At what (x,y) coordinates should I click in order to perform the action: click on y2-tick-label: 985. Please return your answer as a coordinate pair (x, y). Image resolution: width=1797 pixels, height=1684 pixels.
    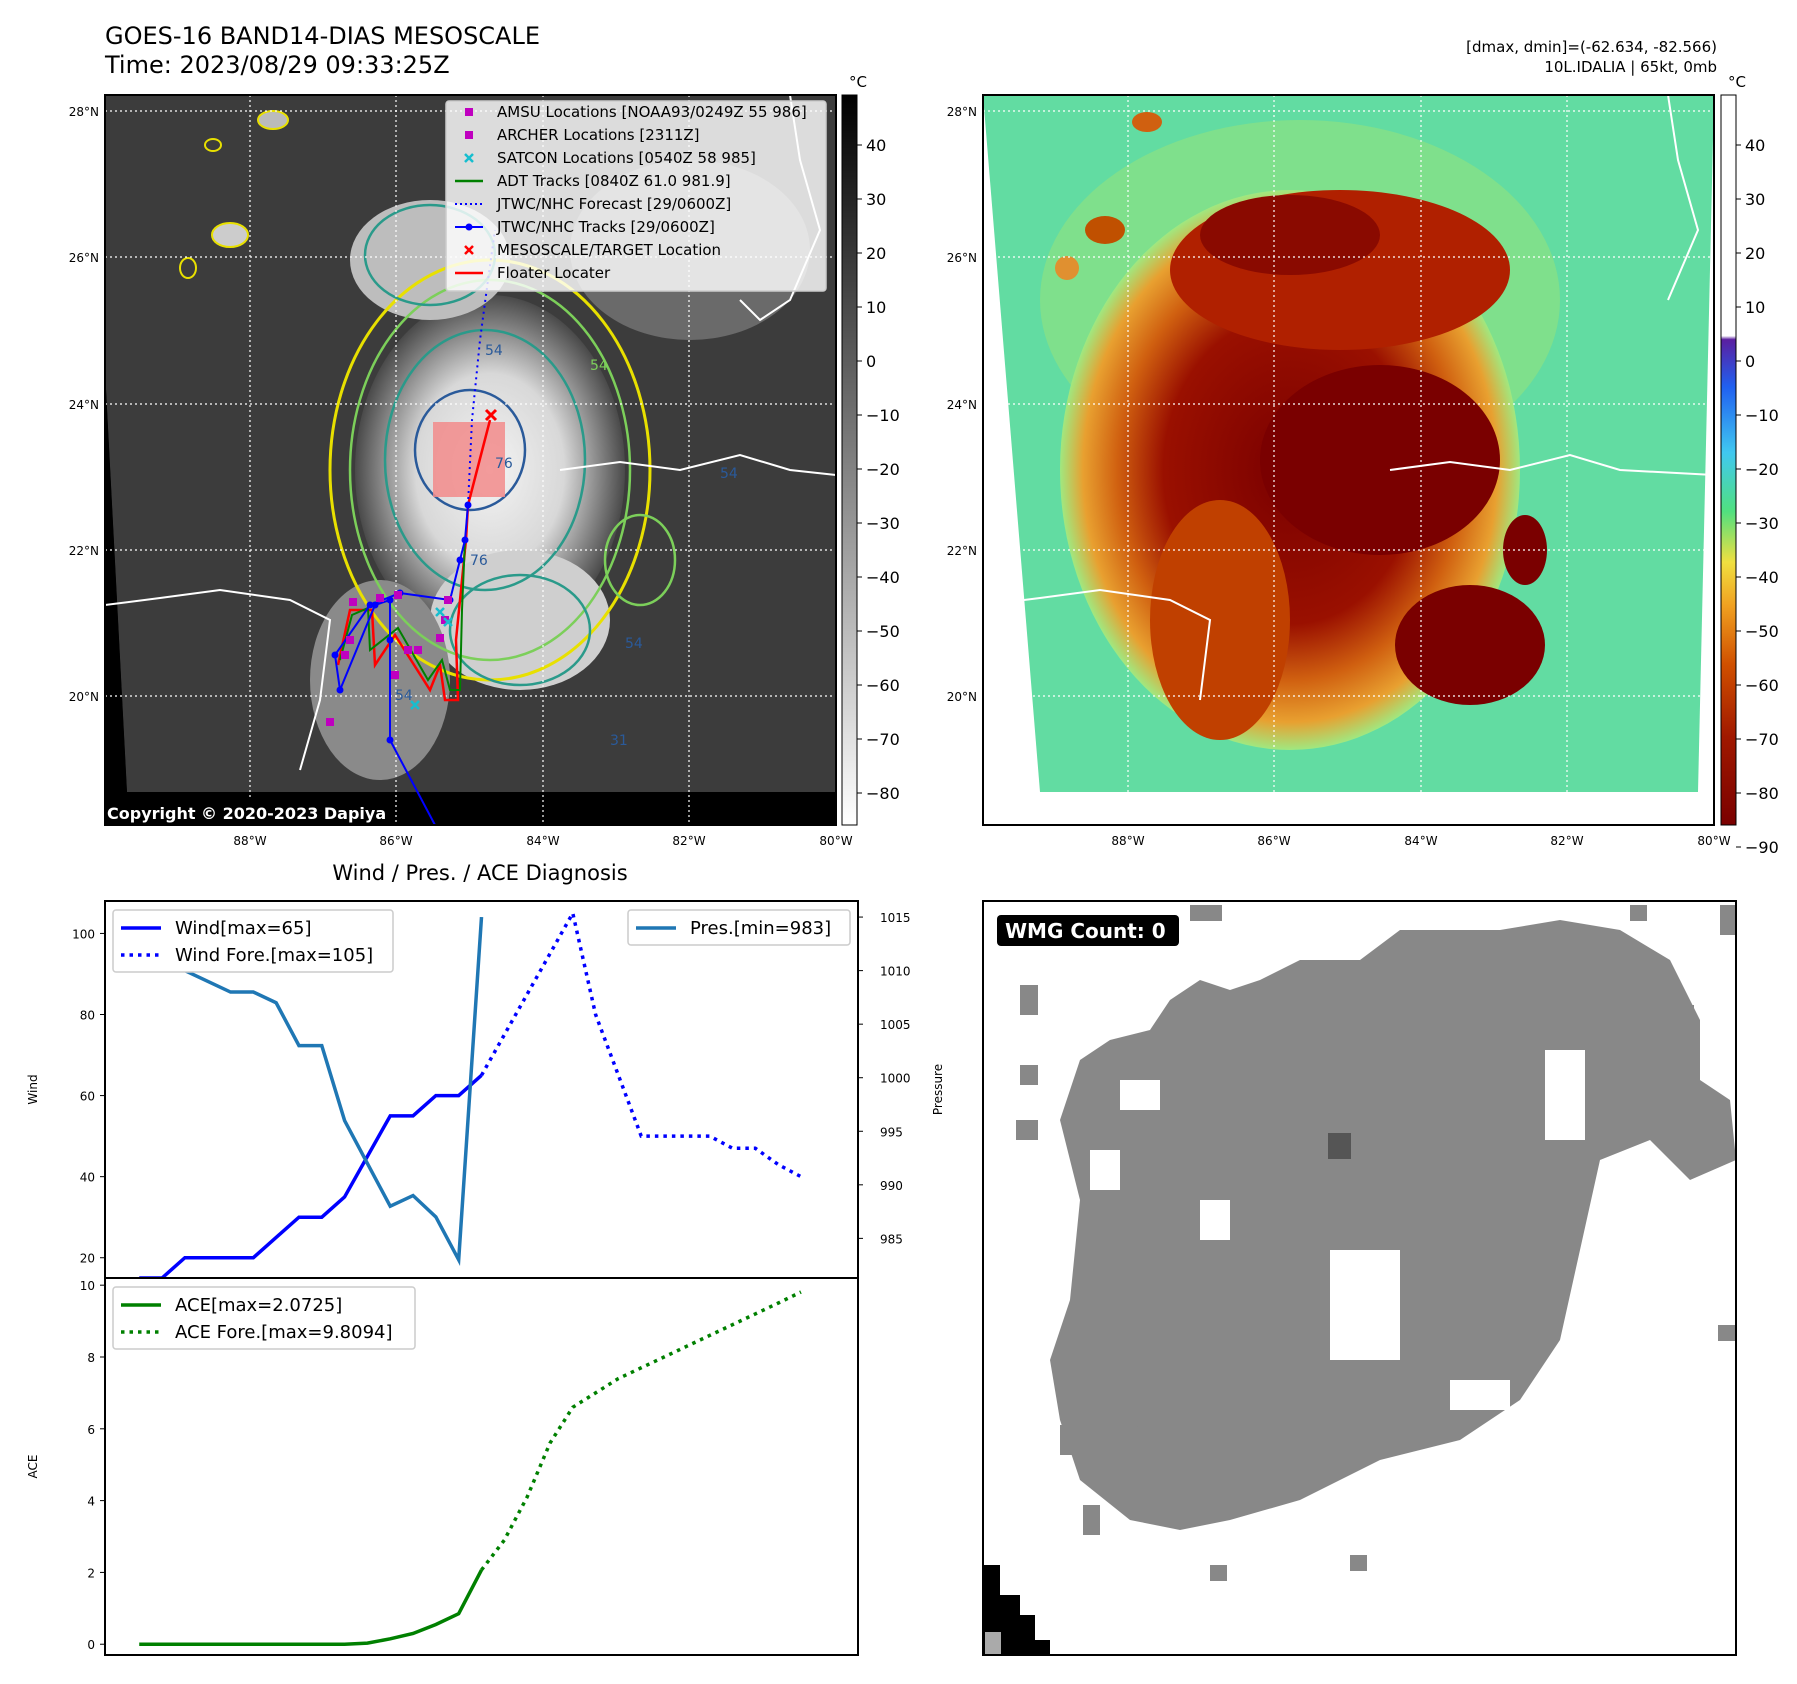
    Looking at the image, I should click on (891, 1239).